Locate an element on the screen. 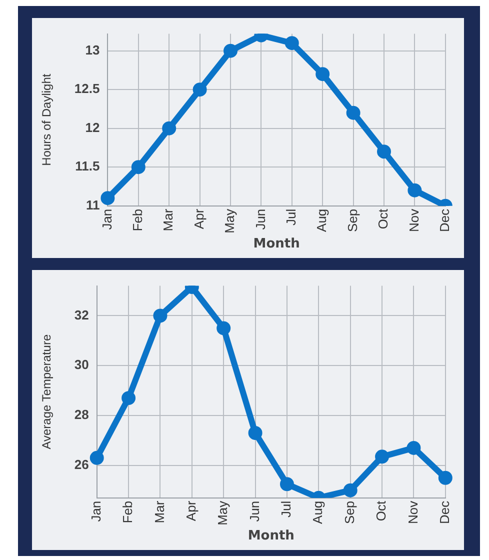 This screenshot has width=489, height=560. y-tick-label: 11.5 is located at coordinates (87, 166).